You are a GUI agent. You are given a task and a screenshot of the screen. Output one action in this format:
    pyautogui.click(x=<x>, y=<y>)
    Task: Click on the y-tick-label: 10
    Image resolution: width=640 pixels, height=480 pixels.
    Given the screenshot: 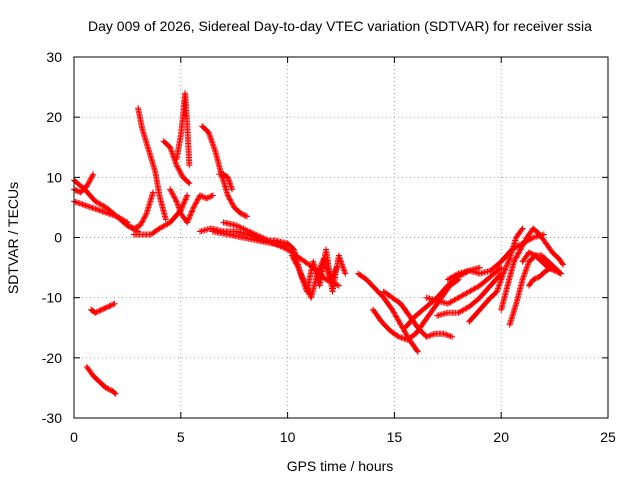 What is the action you would take?
    pyautogui.click(x=54, y=177)
    